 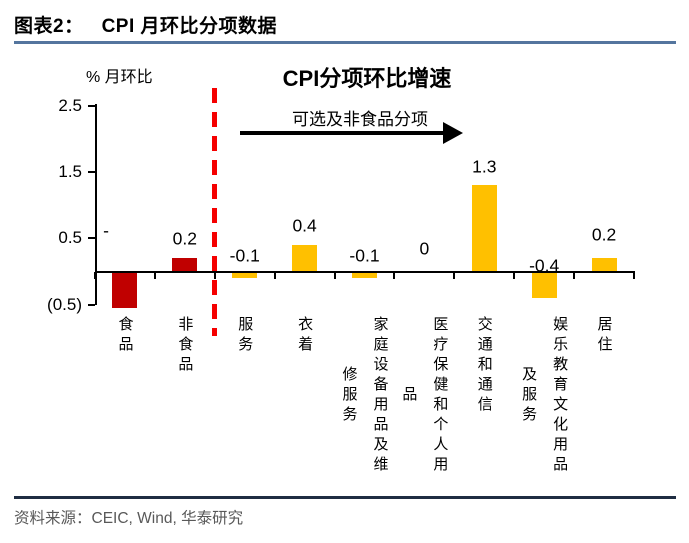 What do you see at coordinates (70, 171) in the screenshot?
I see `y-axis-tick-label: 1.5` at bounding box center [70, 171].